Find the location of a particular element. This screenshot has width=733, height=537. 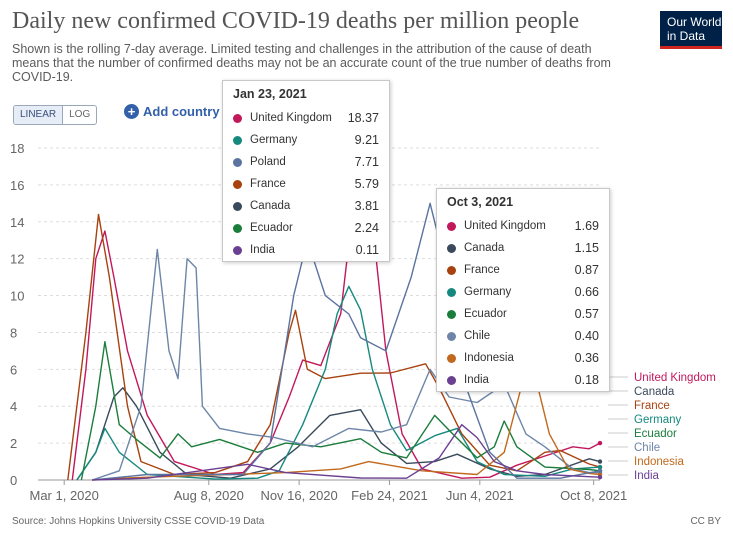

tooltip-row: Germany 0.66 is located at coordinates (523, 292).